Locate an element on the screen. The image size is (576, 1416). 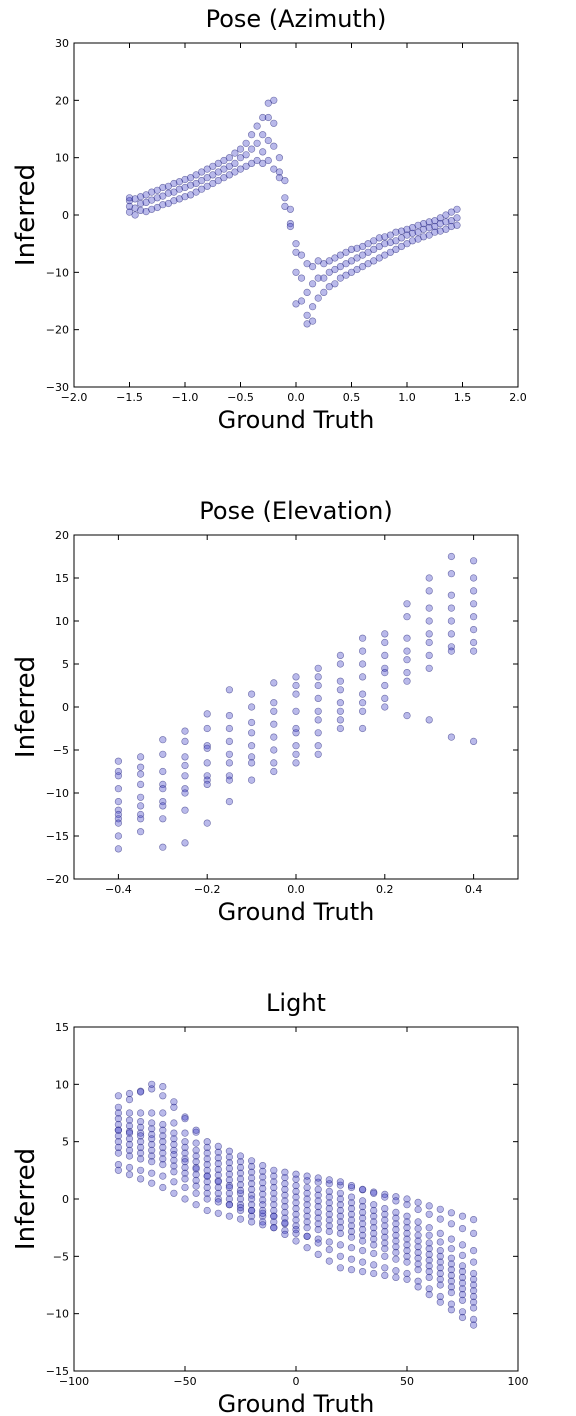
x-tick-label: −0.5 is located at coordinates (240, 397).